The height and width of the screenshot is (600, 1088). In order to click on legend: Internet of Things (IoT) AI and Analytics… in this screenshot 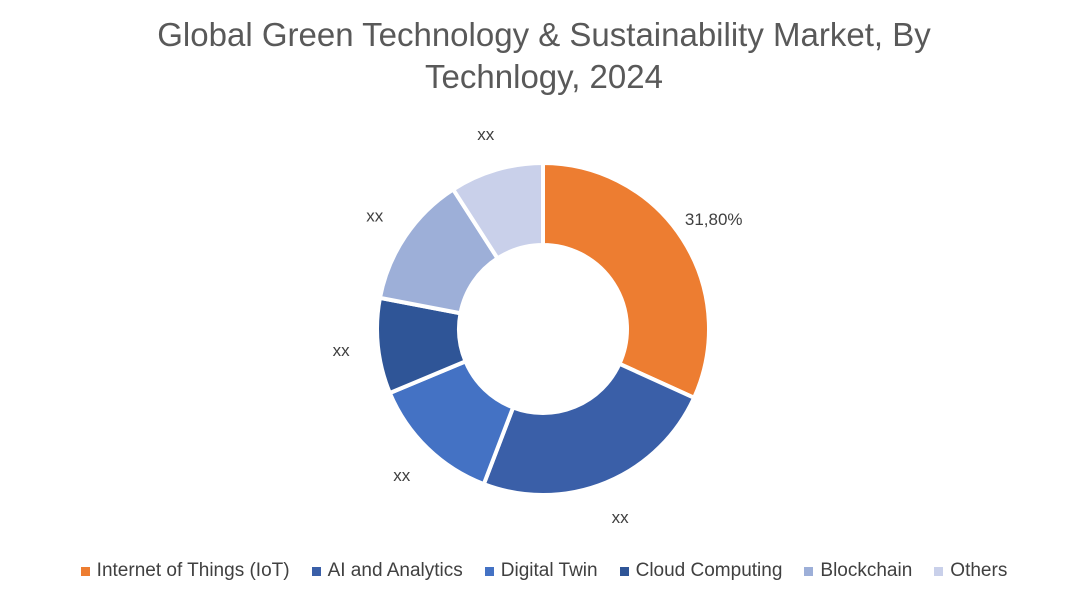, I will do `click(544, 571)`.